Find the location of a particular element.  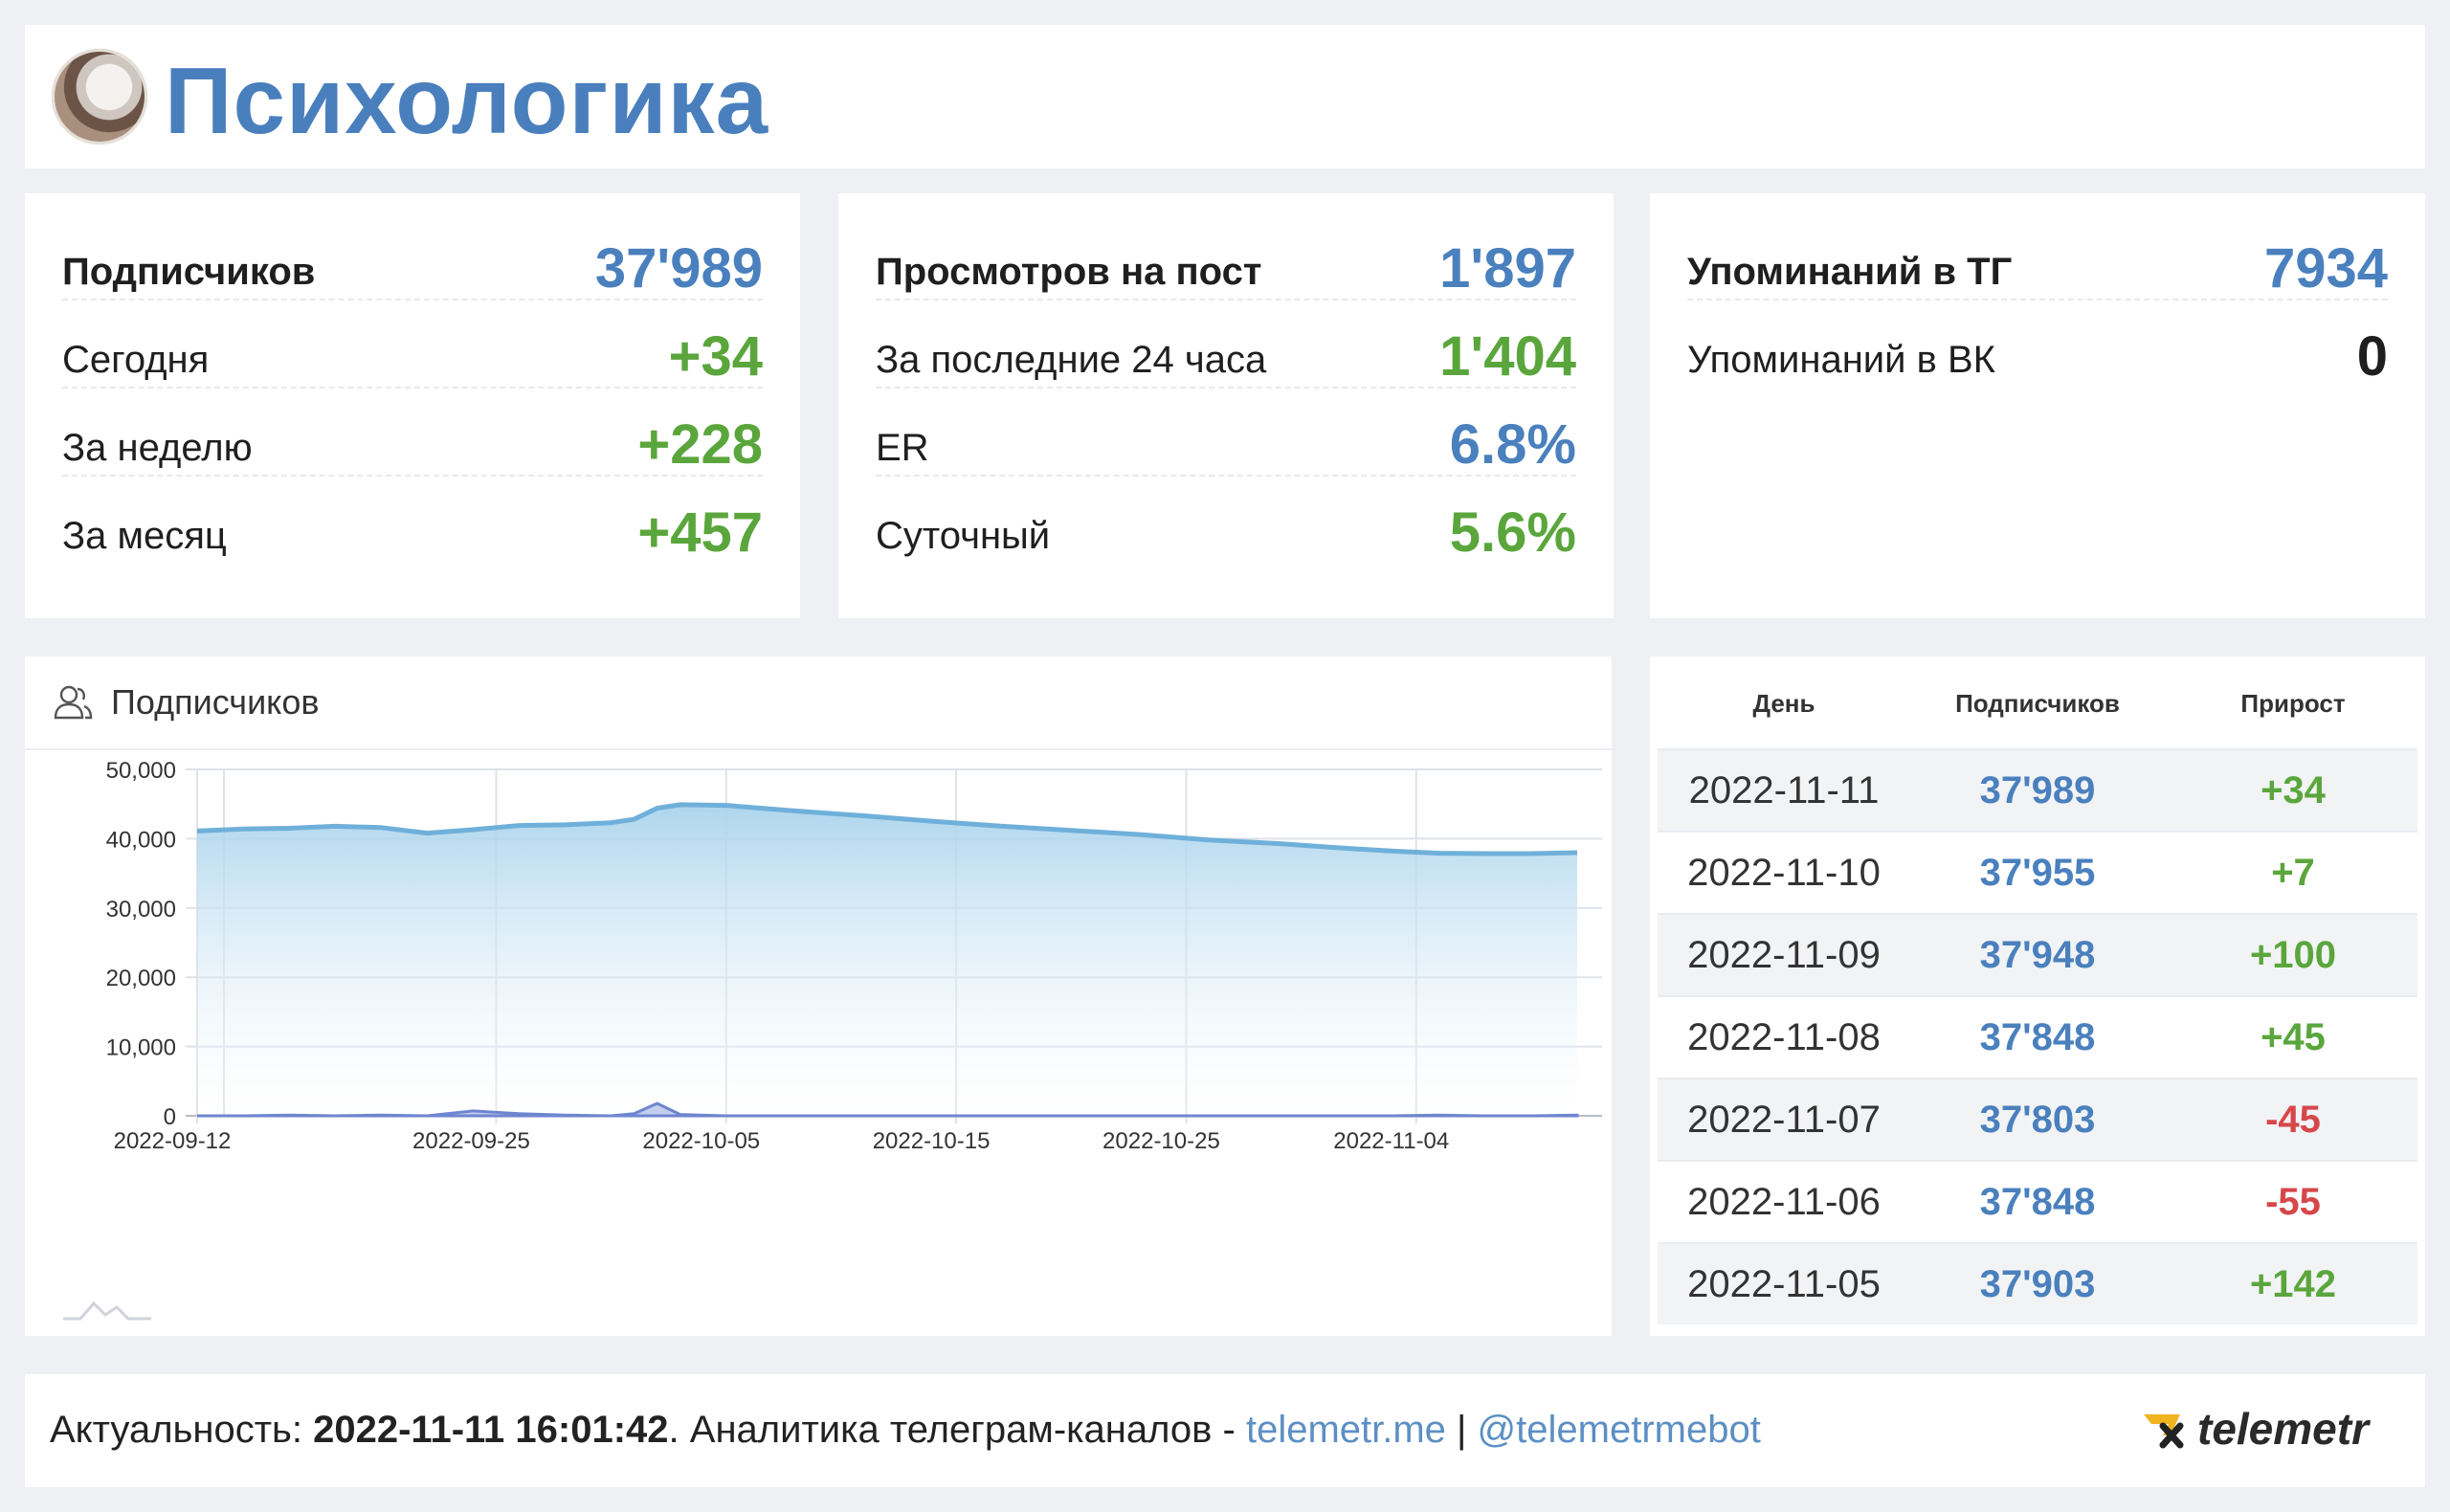

cell-day: 2022-11-07 is located at coordinates (1784, 1120).